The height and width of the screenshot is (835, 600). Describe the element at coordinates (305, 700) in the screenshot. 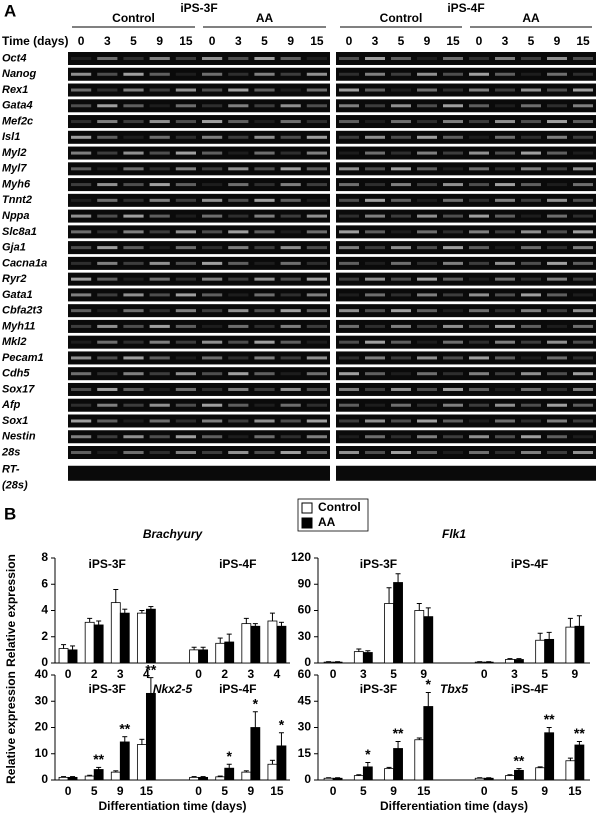

I see `y-tick-label: 45` at that location.